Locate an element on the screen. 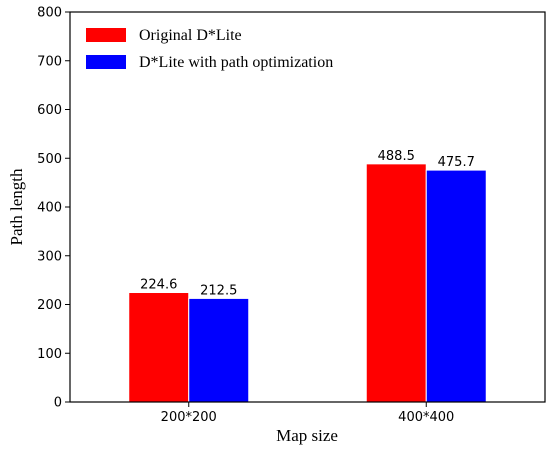 The height and width of the screenshot is (455, 550). y-tick-label: 300 is located at coordinates (49, 256).